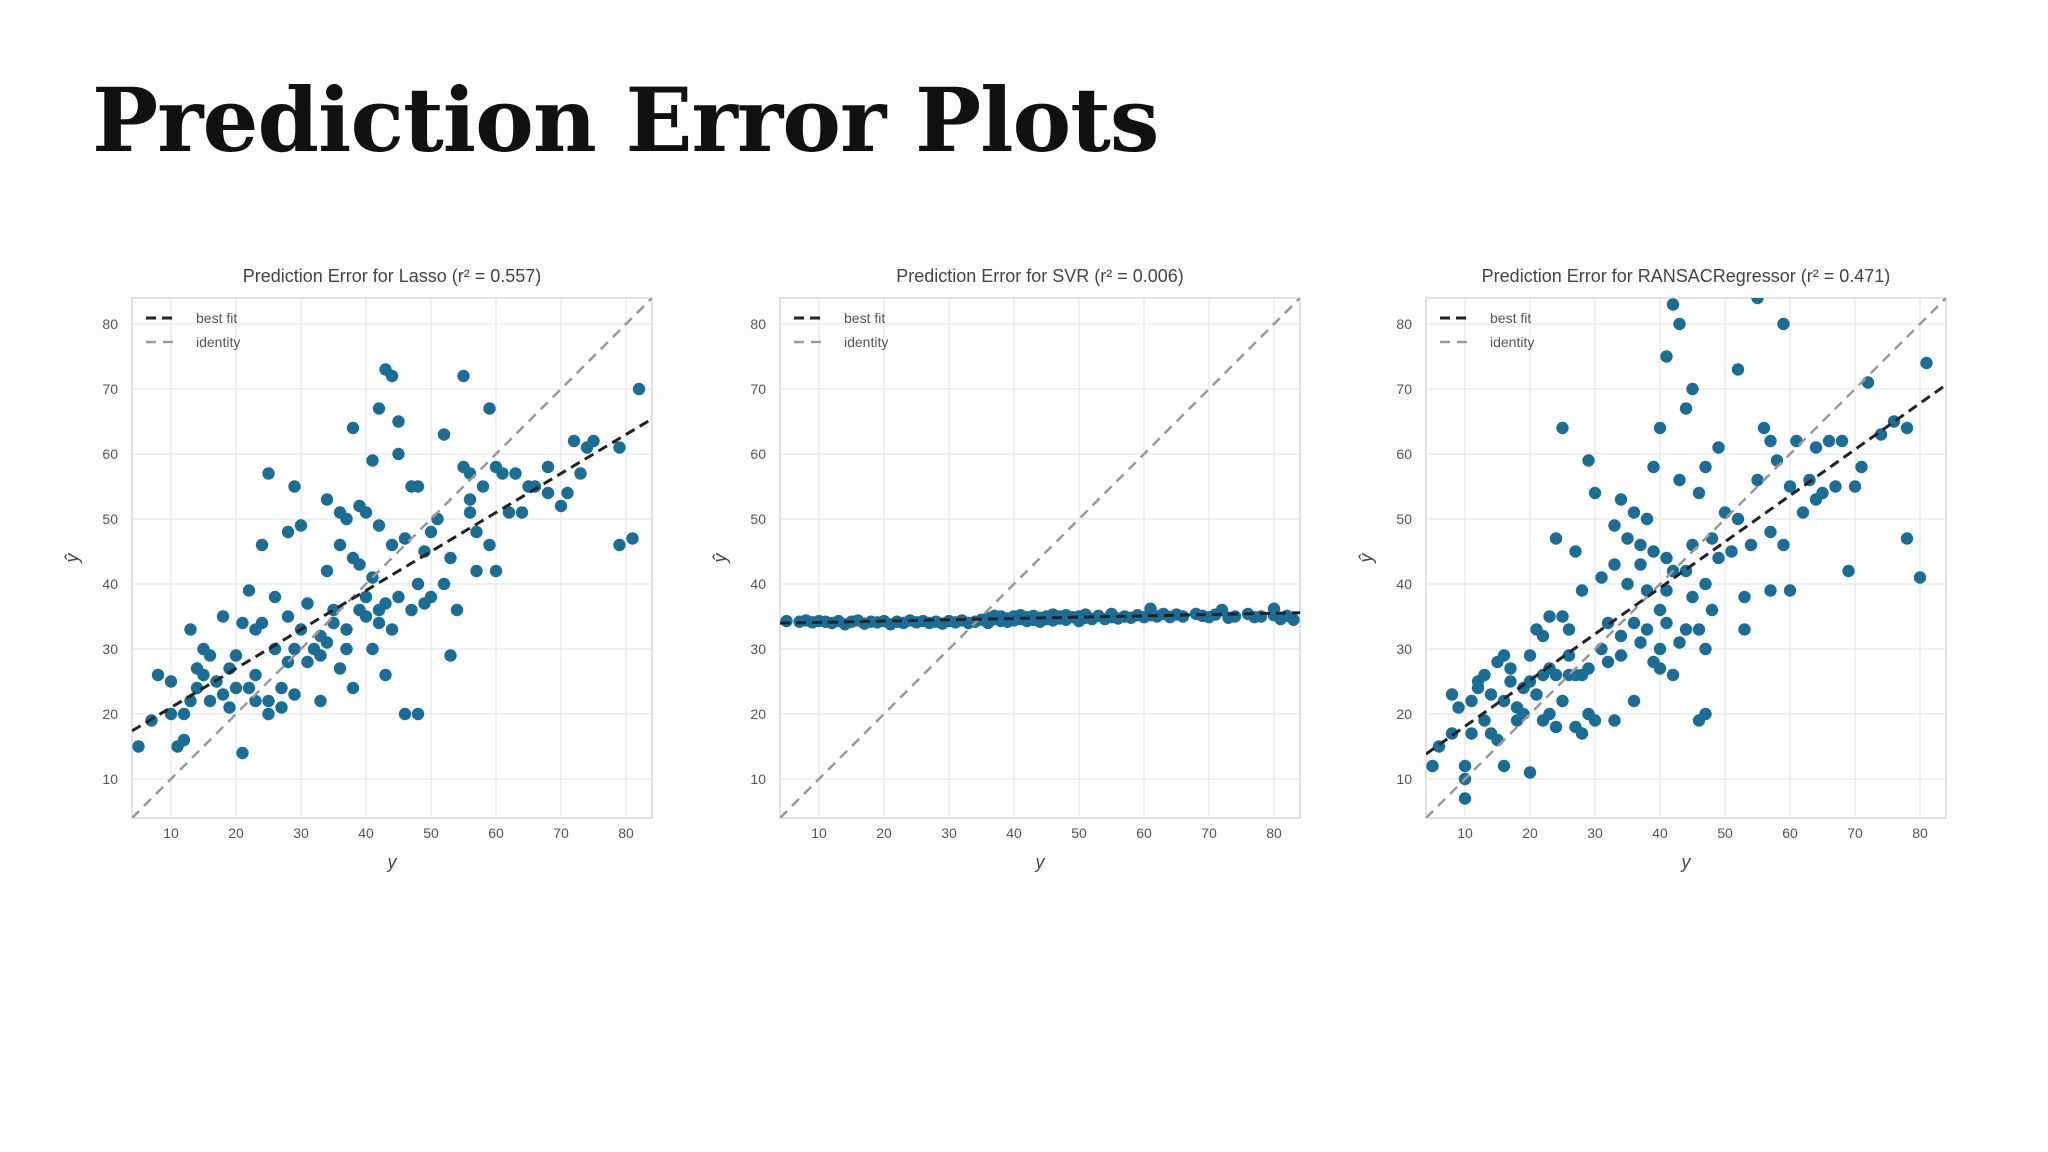 Image resolution: width=2048 pixels, height=1152 pixels. Describe the element at coordinates (236, 833) in the screenshot. I see `x-tick-label: 20` at that location.